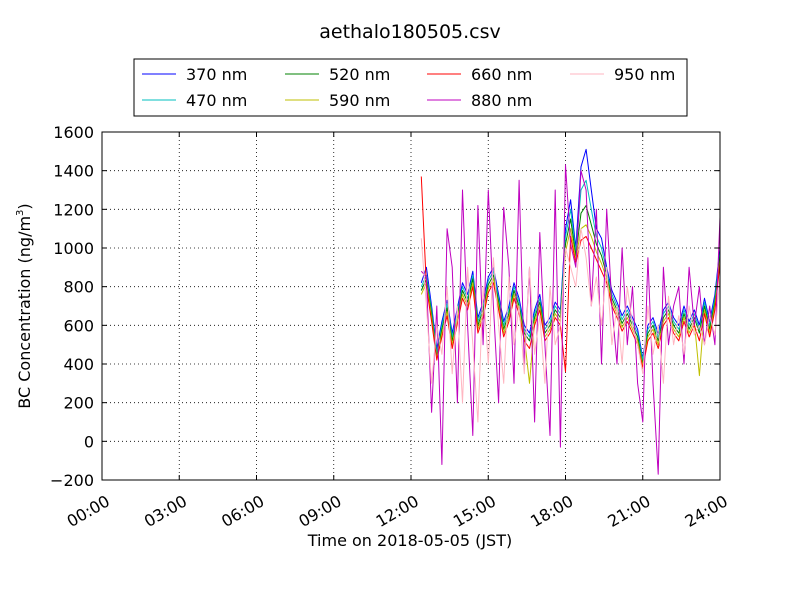 Image resolution: width=800 pixels, height=600 pixels. Describe the element at coordinates (89, 441) in the screenshot. I see `y-tick-label: 0` at that location.